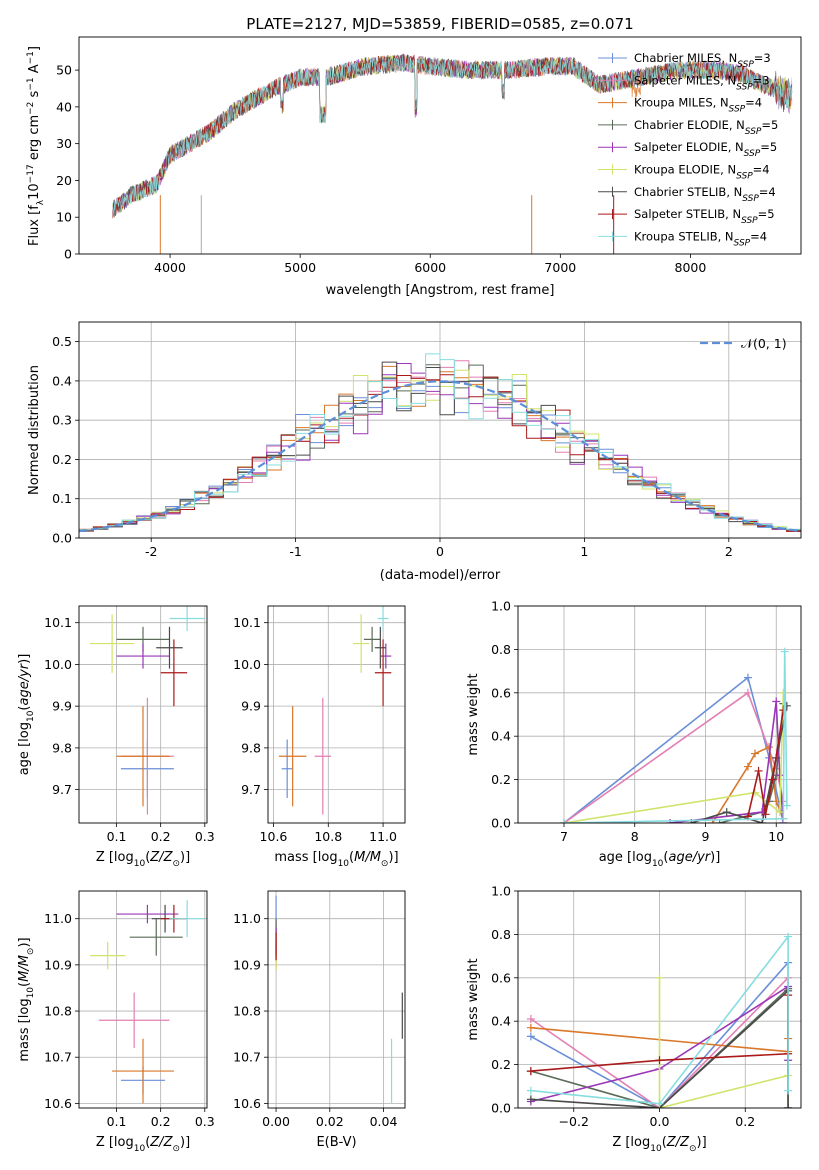 The width and height of the screenshot is (819, 1170). I want to click on y-tick-label: 40, so click(64, 106).